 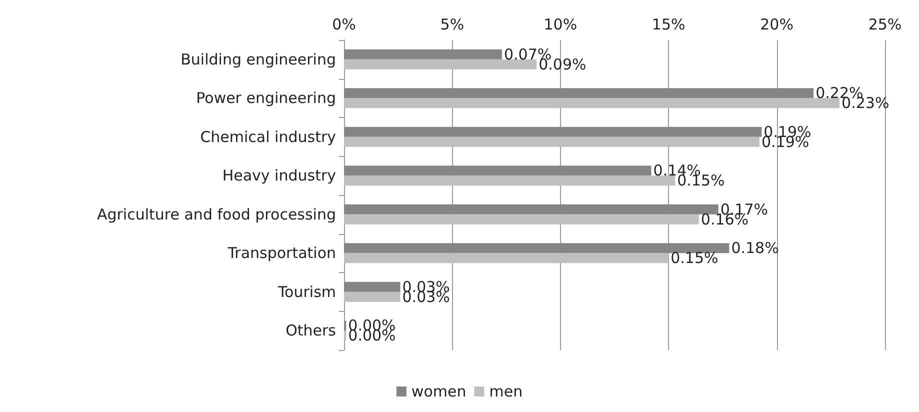 I want to click on legend-label: men, so click(x=506, y=391).